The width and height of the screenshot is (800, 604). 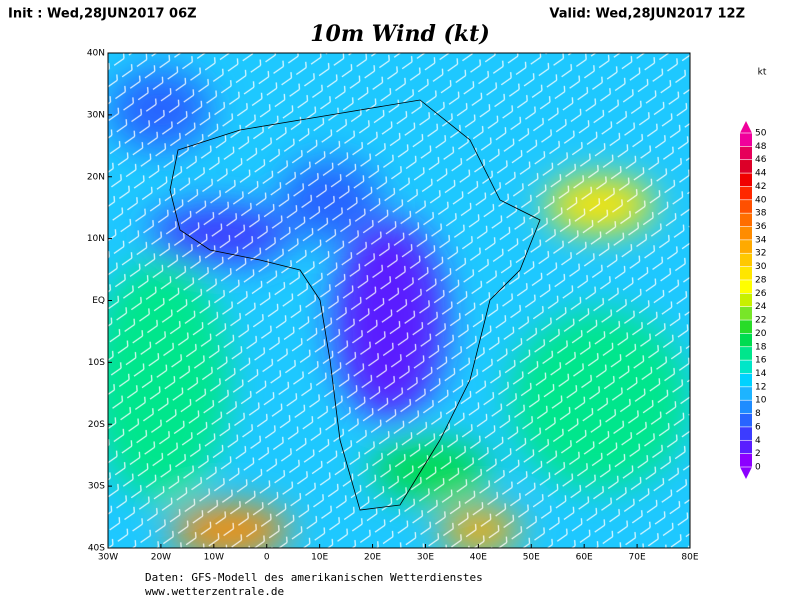 I want to click on lat-label: 10S, so click(x=96, y=363).